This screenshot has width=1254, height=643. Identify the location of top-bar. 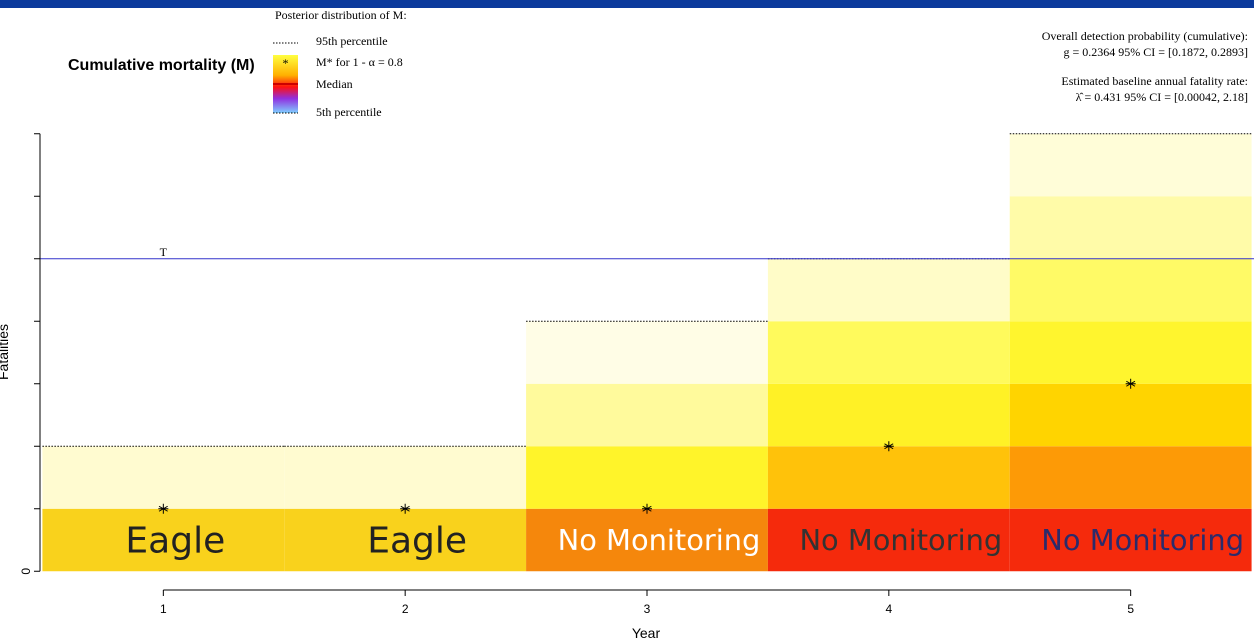
(627, 4).